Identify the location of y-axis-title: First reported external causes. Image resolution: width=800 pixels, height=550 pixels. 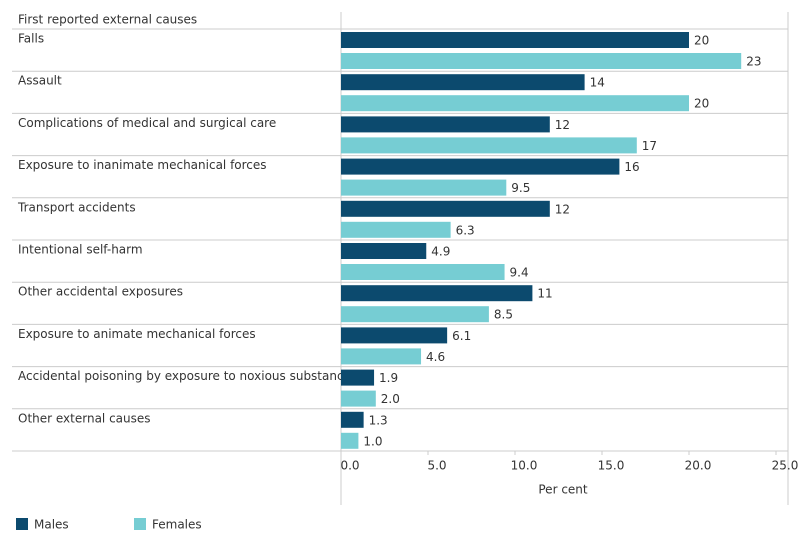
(107, 20).